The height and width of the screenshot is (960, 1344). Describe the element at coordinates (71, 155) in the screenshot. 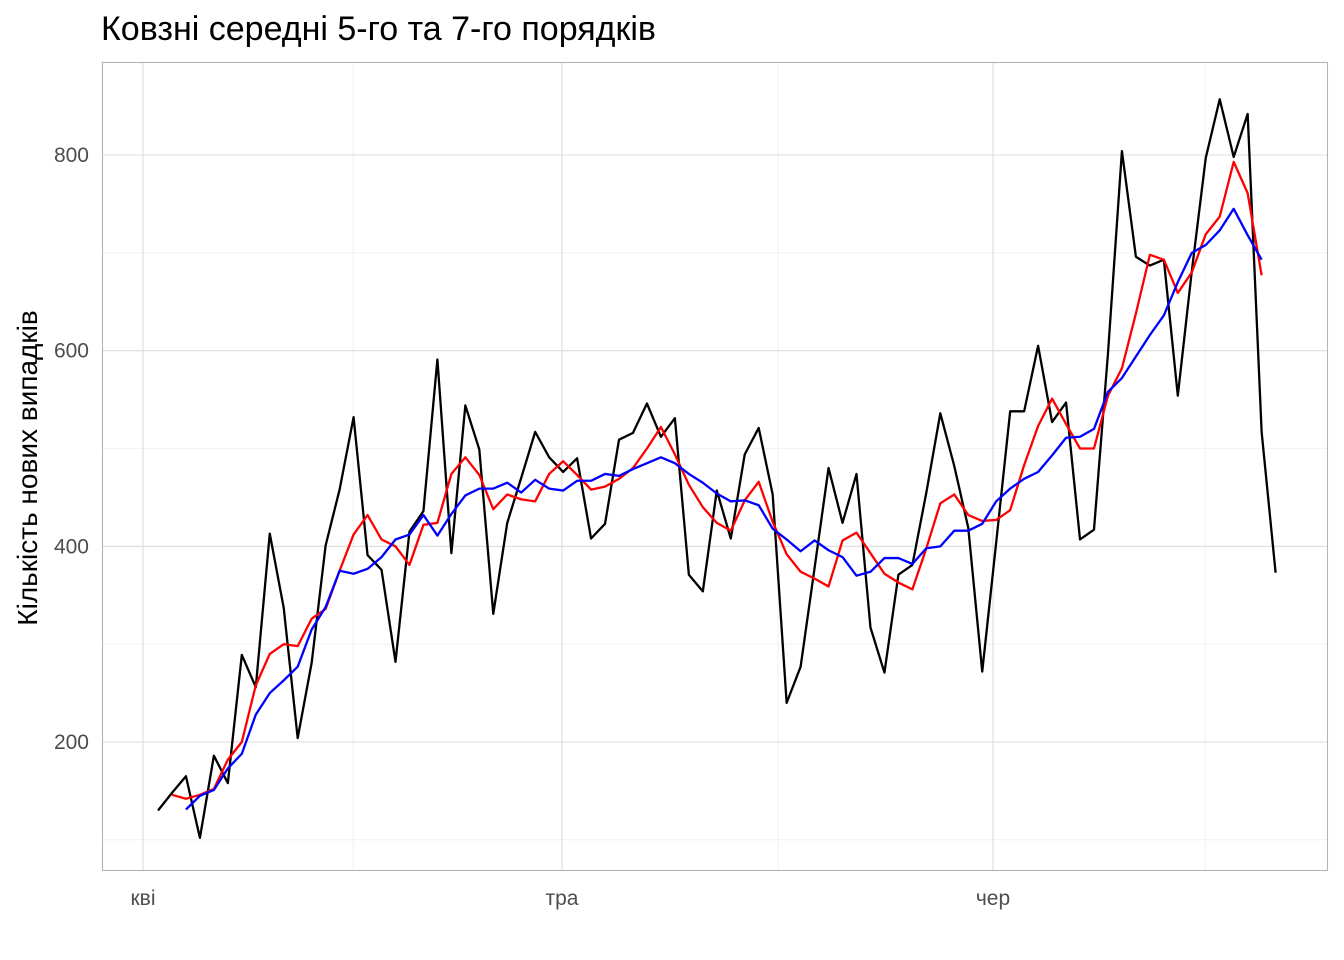

I see `y-tick-label: 800` at that location.